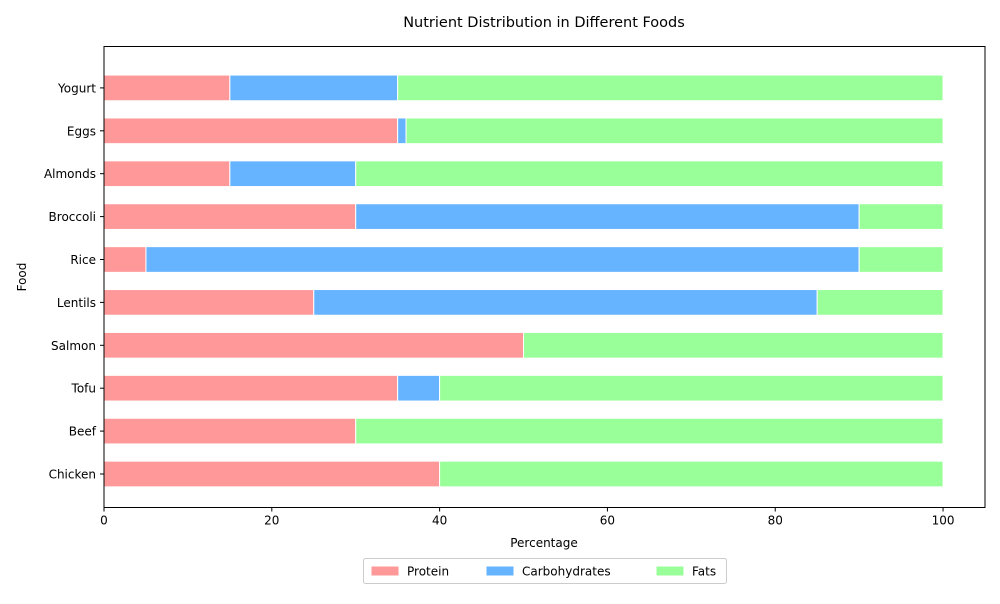  I want to click on bar-protein-yogurt, so click(167, 88).